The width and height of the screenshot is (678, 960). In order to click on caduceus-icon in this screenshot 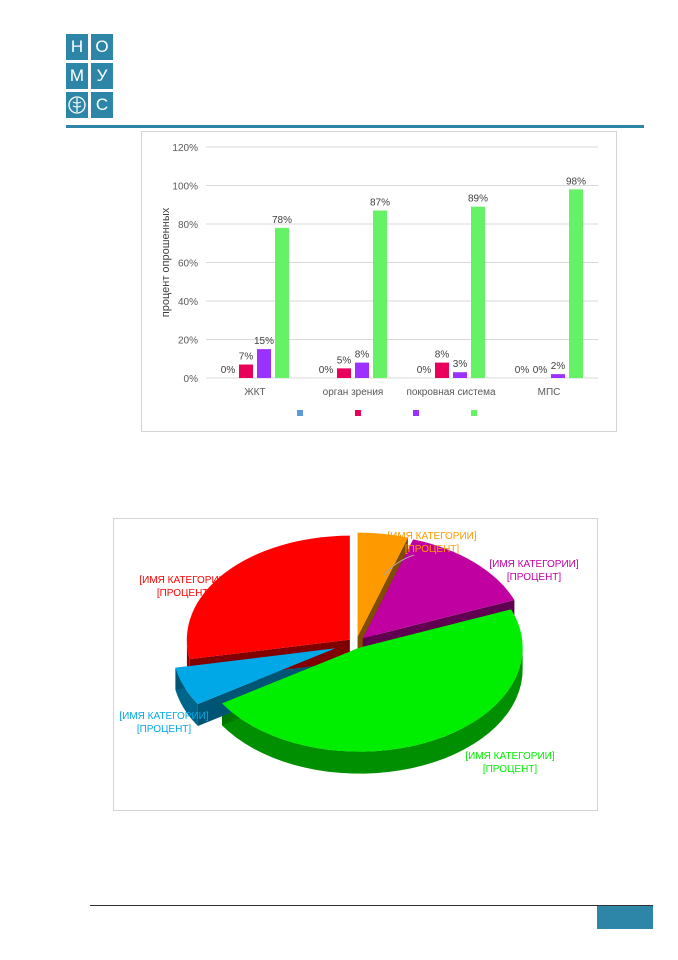, I will do `click(77, 105)`.